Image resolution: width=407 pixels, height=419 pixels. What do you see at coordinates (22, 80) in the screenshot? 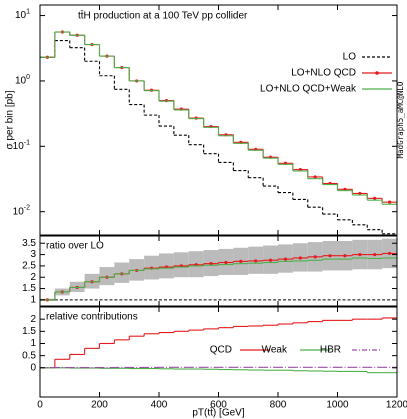
I see `y-tick-label: 10⁰` at bounding box center [22, 80].